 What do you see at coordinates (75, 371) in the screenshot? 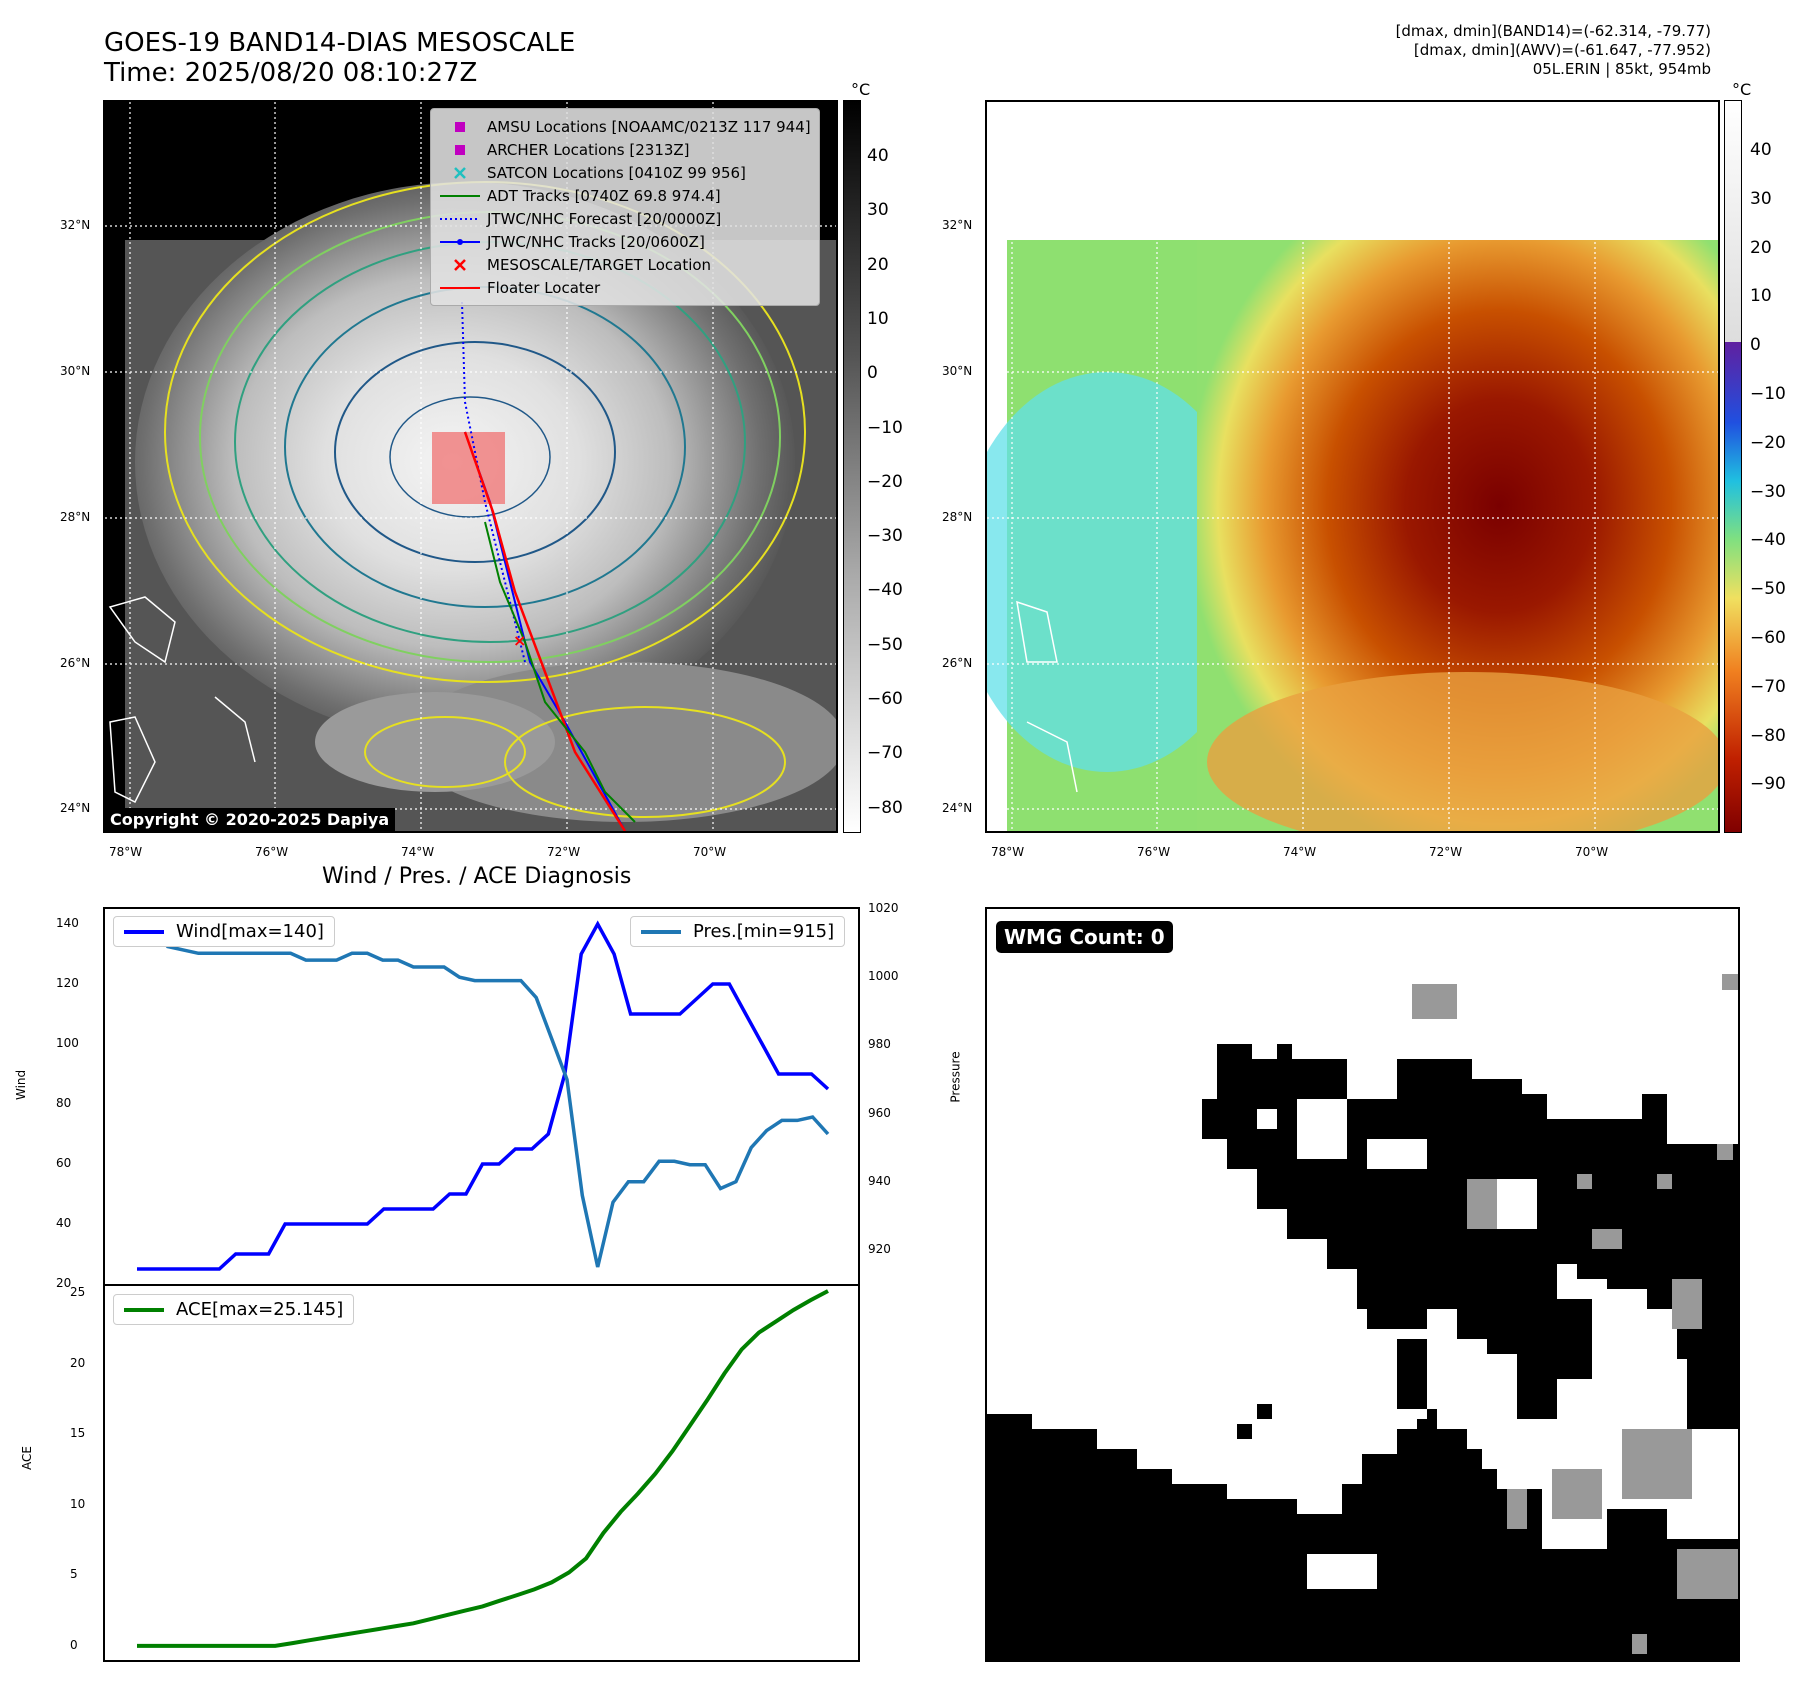
I see `lat-tick-30: 30°N` at bounding box center [75, 371].